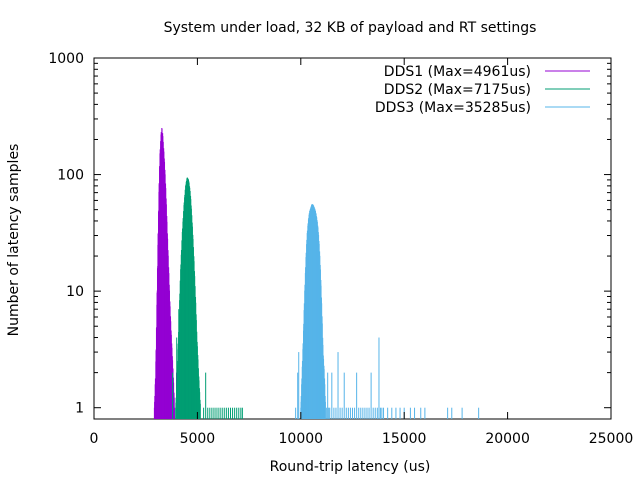 This screenshot has width=640, height=480. Describe the element at coordinates (404, 439) in the screenshot. I see `x-tick-label: 15000` at that location.